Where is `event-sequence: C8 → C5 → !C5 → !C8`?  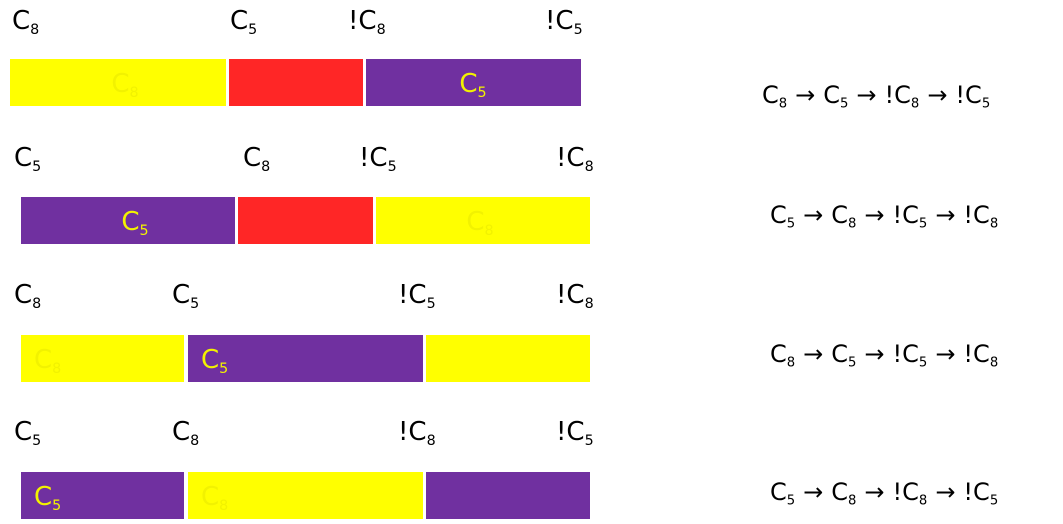
event-sequence: C8 → C5 → !C5 → !C8 is located at coordinates (884, 356).